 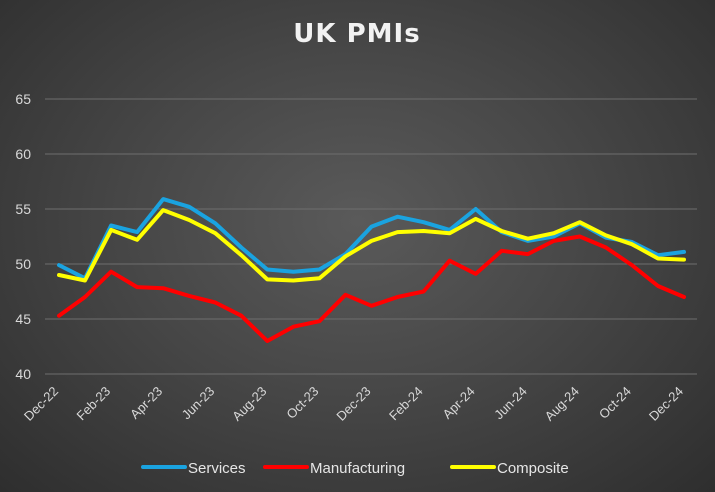 I want to click on legend-label: Composite, so click(x=533, y=468).